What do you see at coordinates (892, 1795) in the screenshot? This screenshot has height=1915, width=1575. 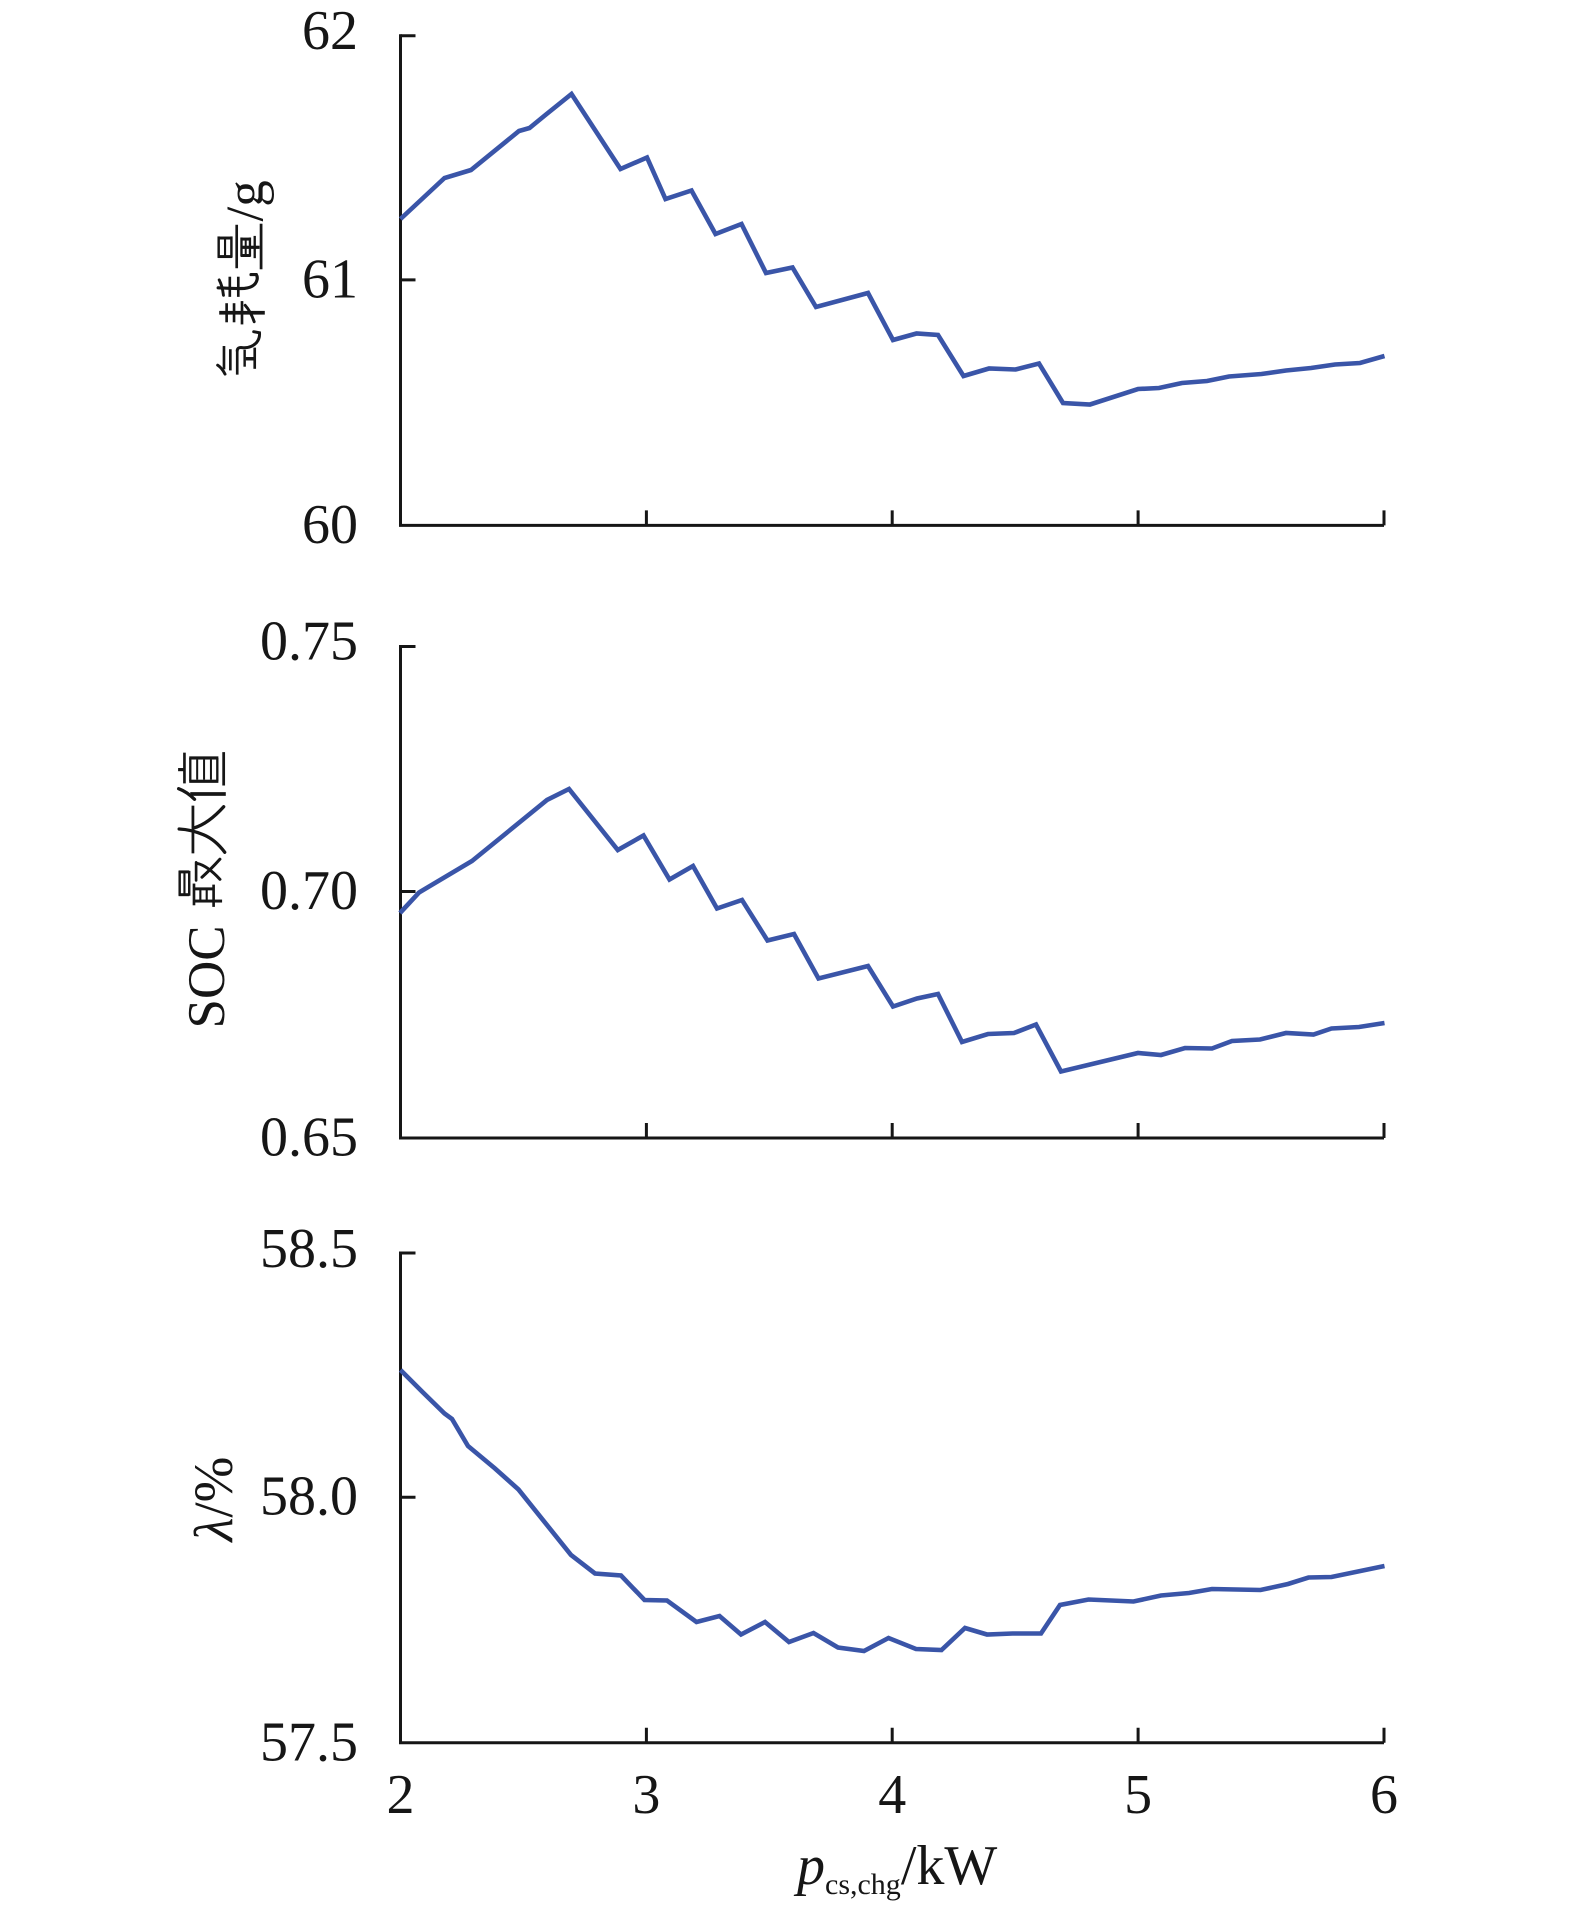 I see `svg-text: 4` at bounding box center [892, 1795].